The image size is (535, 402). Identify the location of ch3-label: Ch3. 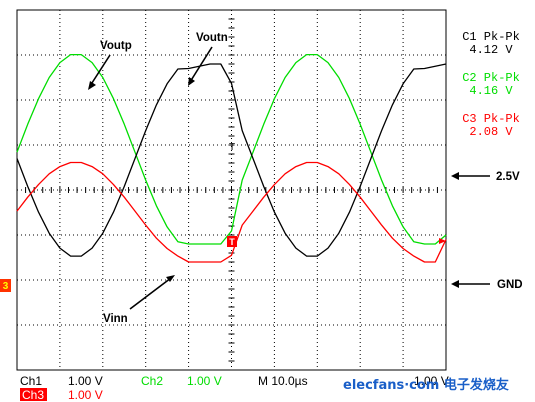
(33, 395).